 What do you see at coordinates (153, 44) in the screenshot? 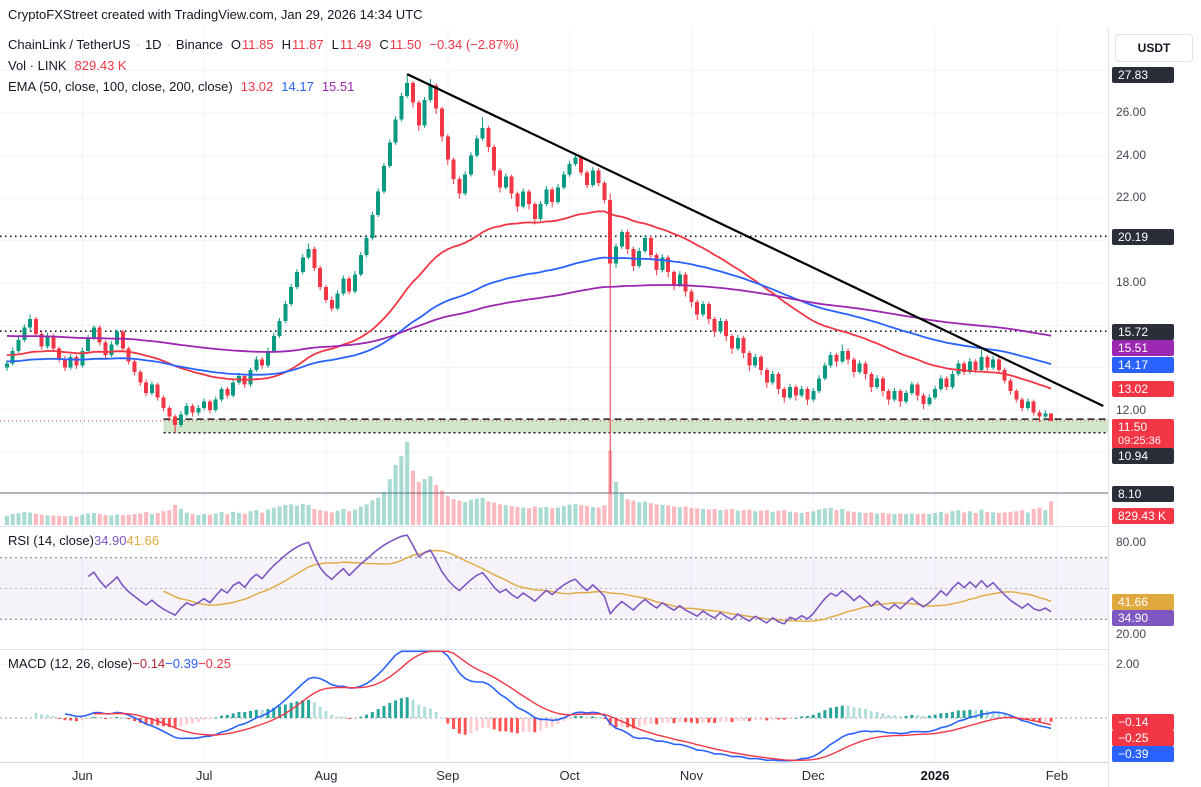
I see `interval-label: 1D` at bounding box center [153, 44].